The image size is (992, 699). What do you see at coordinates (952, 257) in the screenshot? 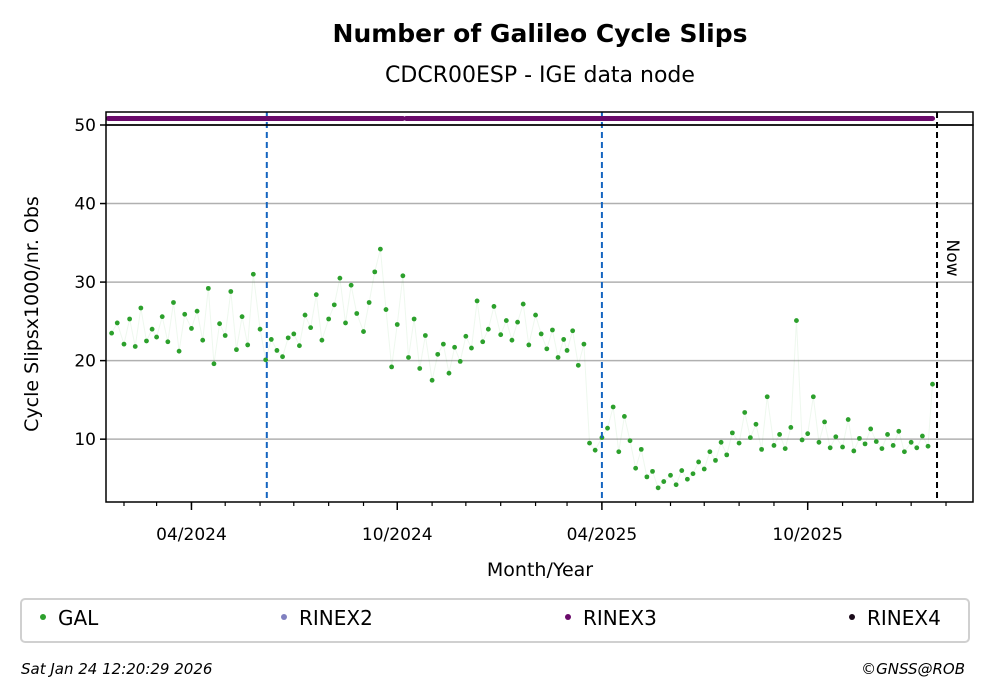
I see `now-label: Now` at bounding box center [952, 257].